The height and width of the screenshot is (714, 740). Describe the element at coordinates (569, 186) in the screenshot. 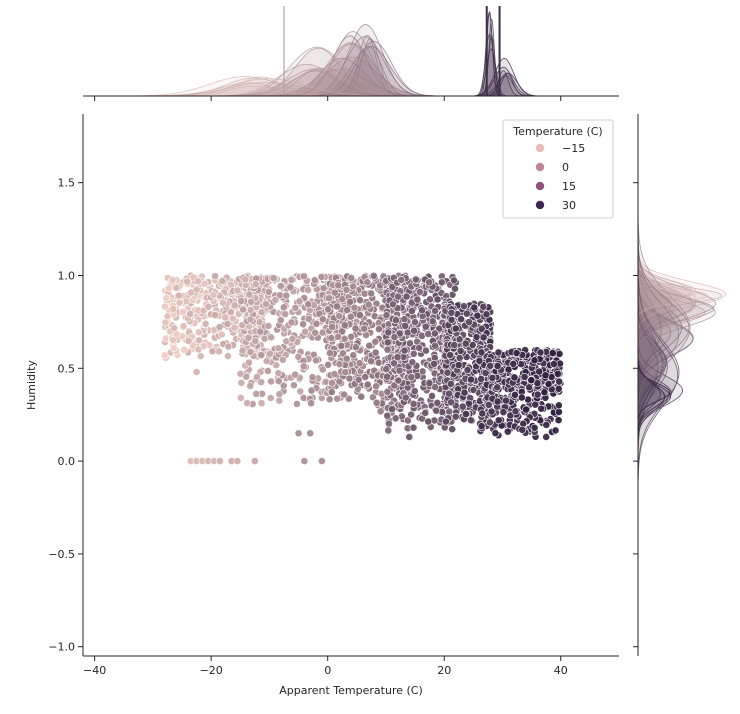

I see `legend-entry-label: 15` at that location.